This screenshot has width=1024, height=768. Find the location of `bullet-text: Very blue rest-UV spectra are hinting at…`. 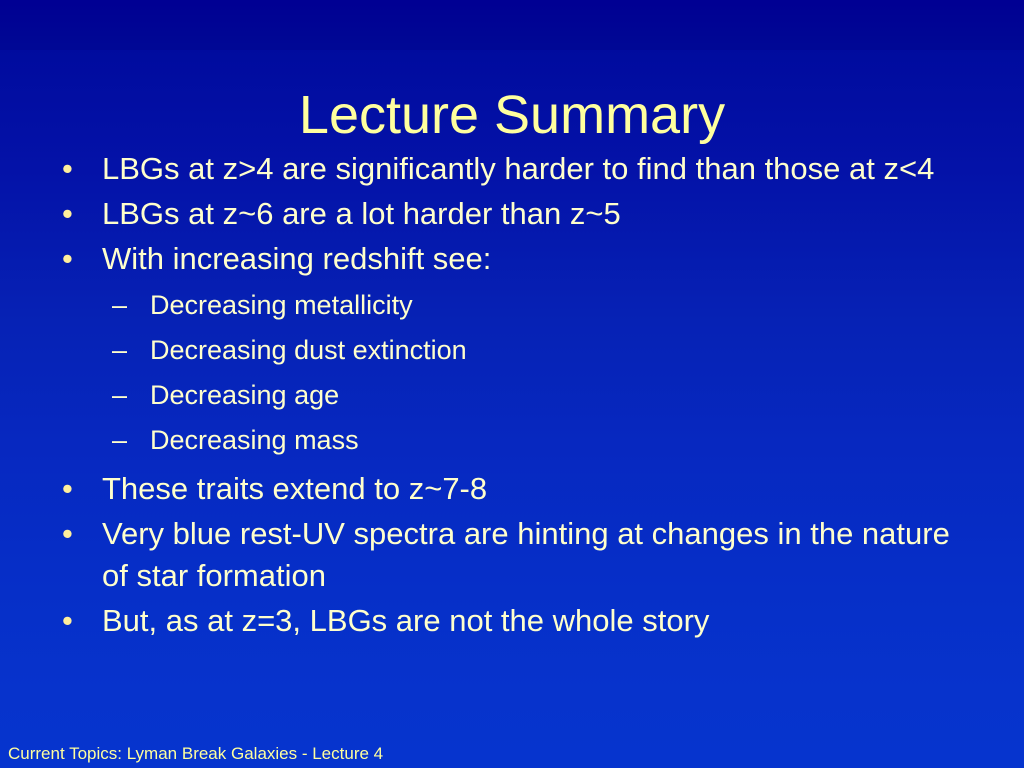

bullet-text: Very blue rest-UV spectra are hinting at… is located at coordinates (526, 554).